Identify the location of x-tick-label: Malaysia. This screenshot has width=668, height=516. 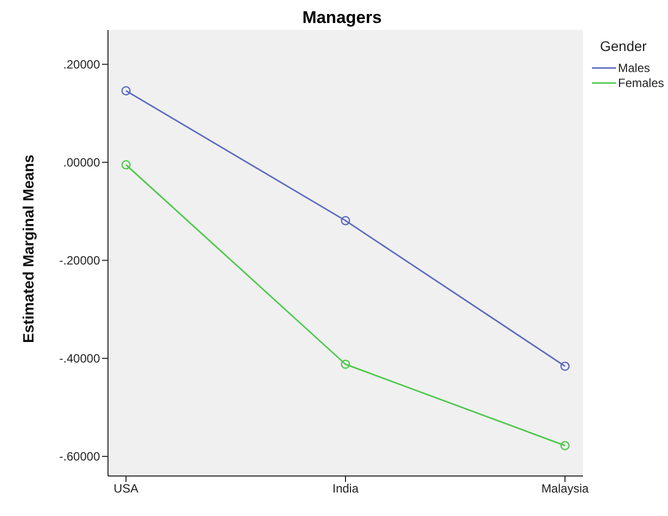
(565, 489).